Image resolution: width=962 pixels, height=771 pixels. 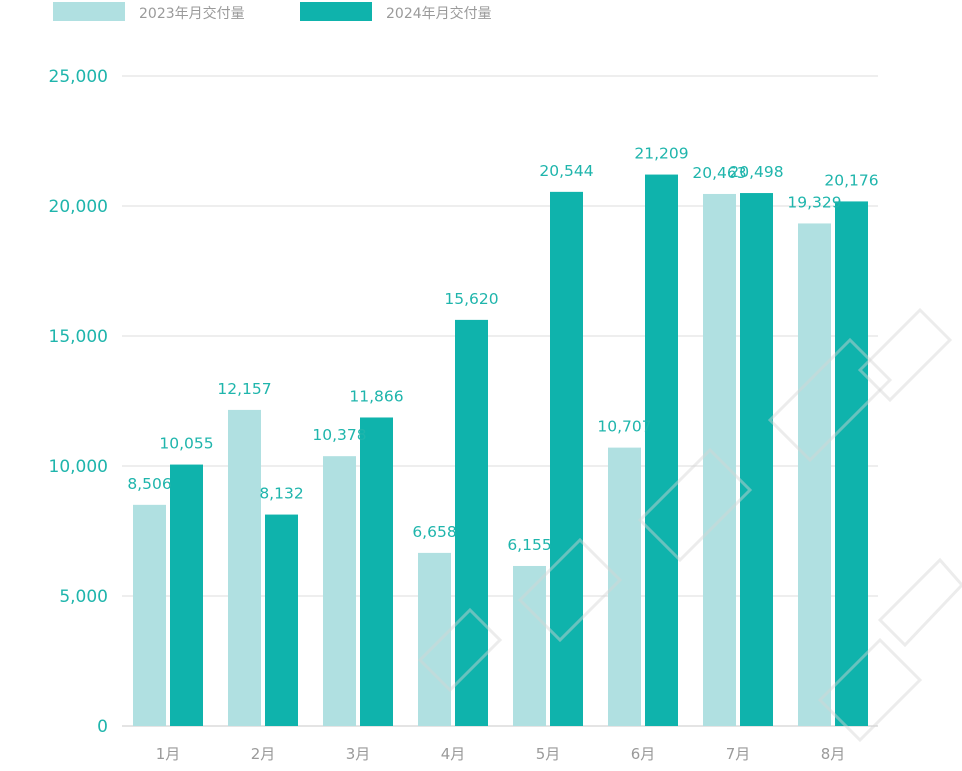 What do you see at coordinates (566, 171) in the screenshot?
I see `data-label-2024-5: 20,544` at bounding box center [566, 171].